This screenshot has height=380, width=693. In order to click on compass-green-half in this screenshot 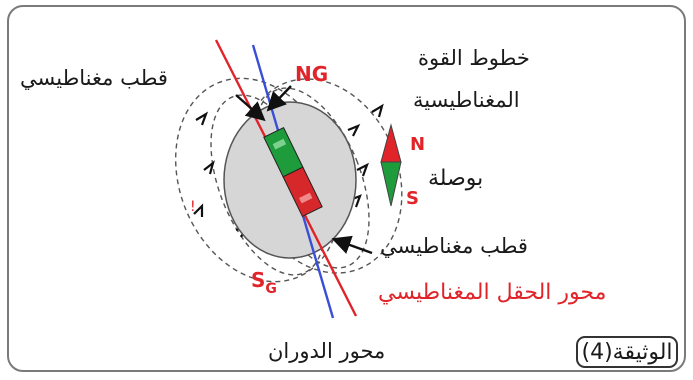, I will do `click(391, 184)`.